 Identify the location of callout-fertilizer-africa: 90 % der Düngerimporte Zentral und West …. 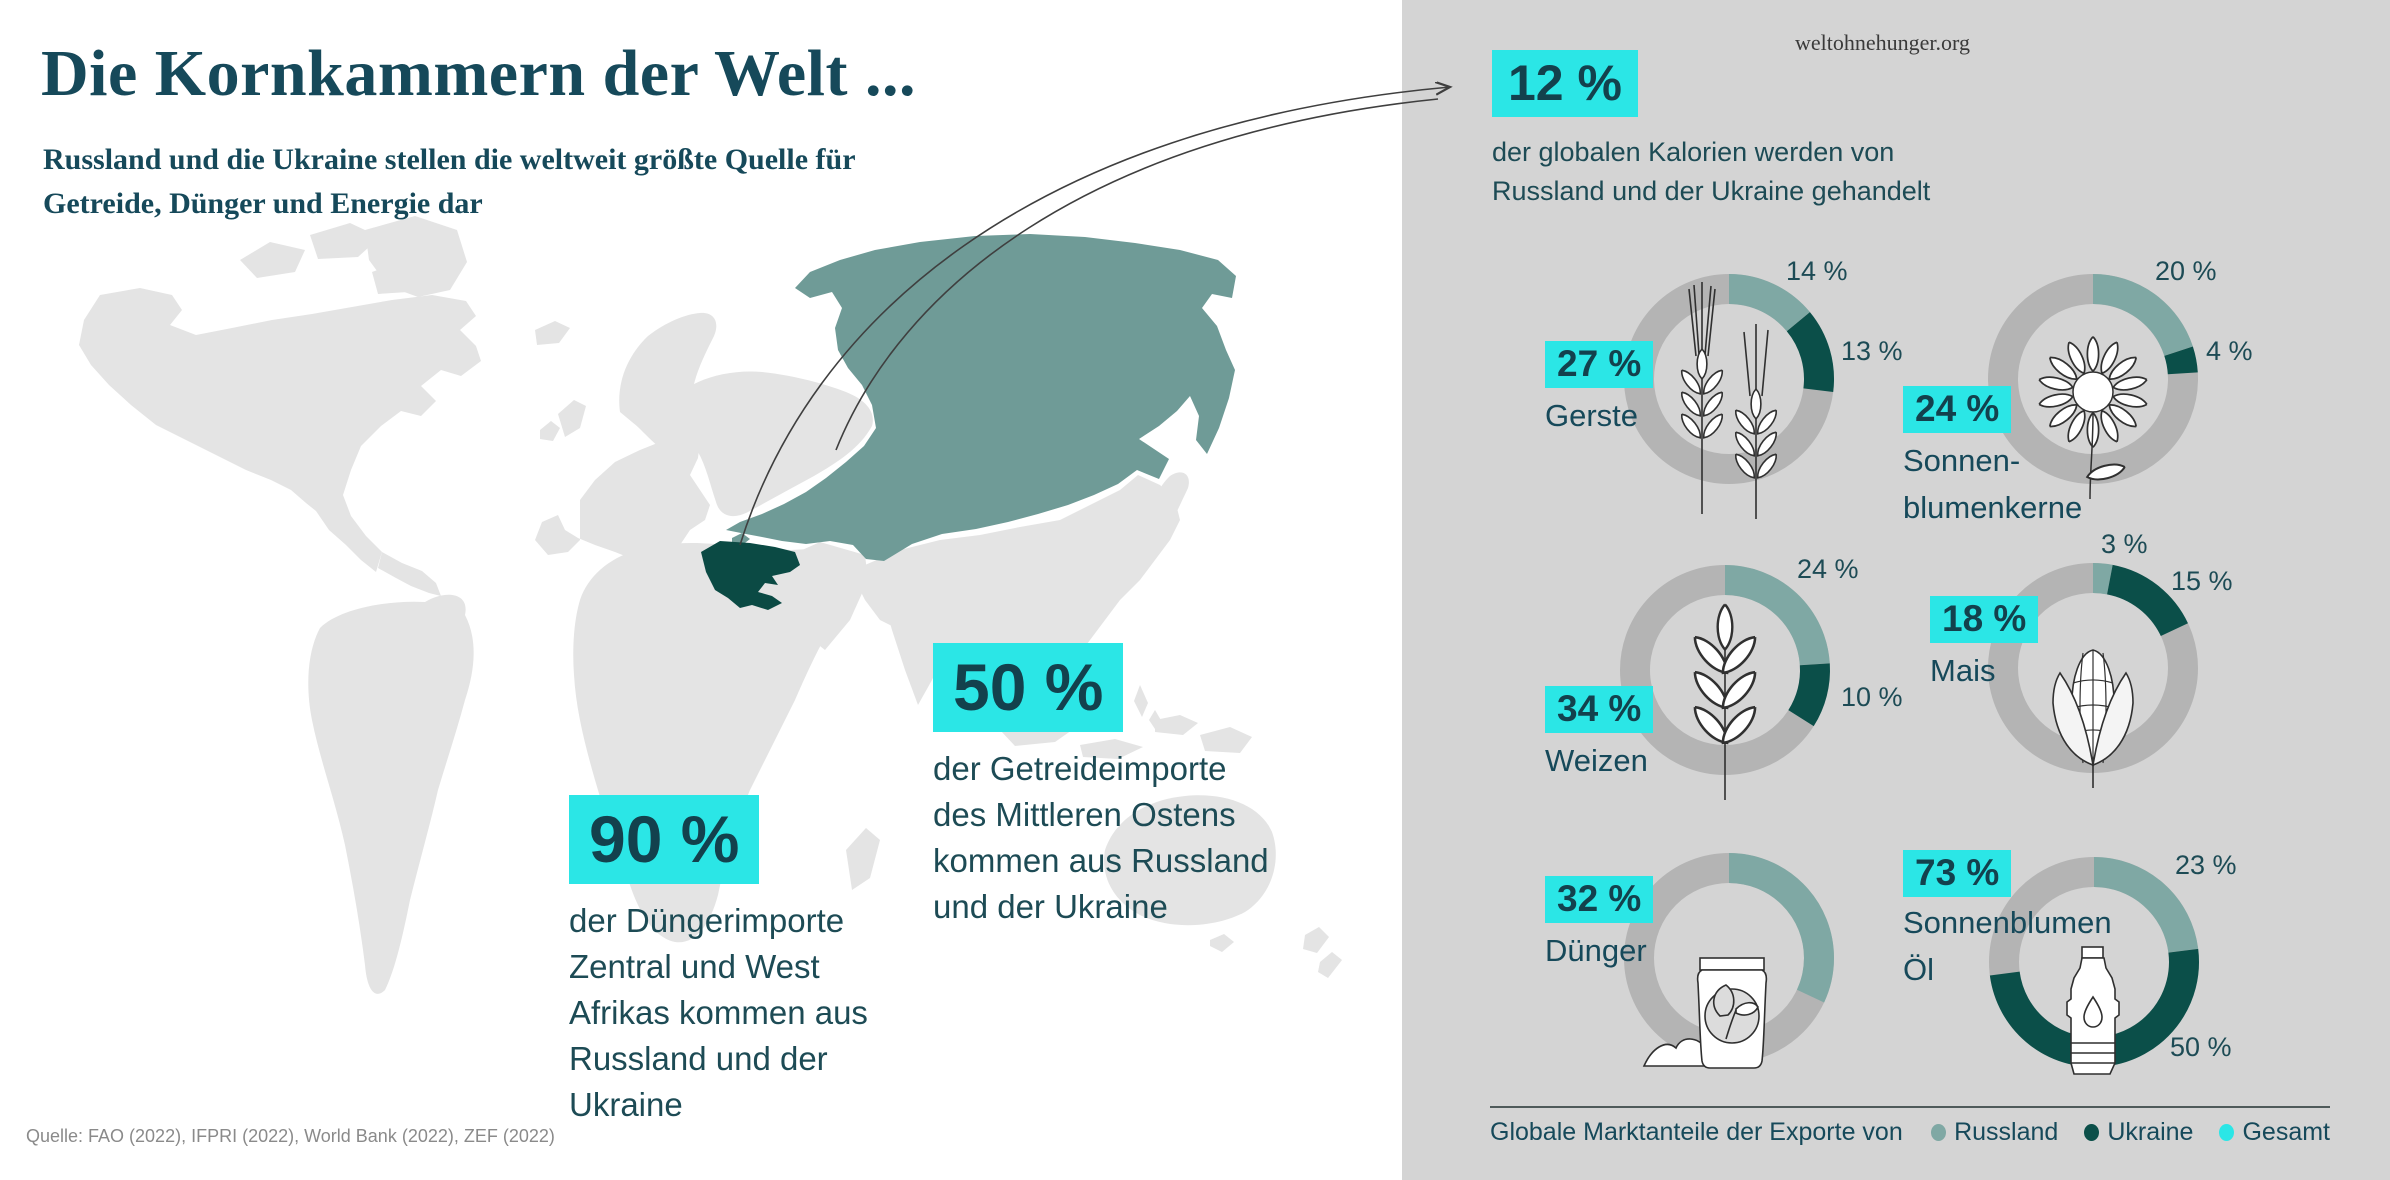
(734, 961).